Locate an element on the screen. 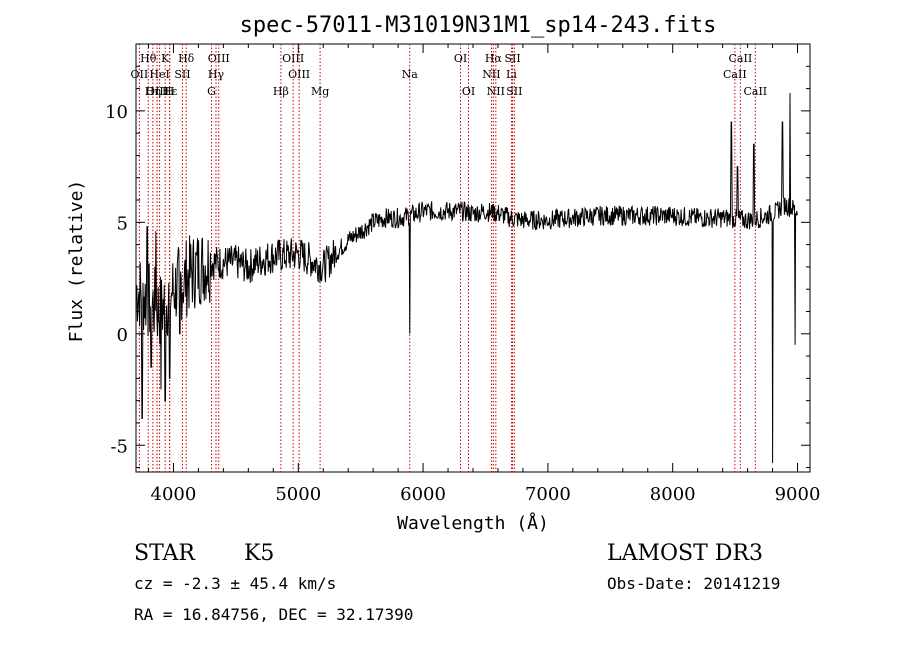  line-marker-label: K is located at coordinates (165, 58).